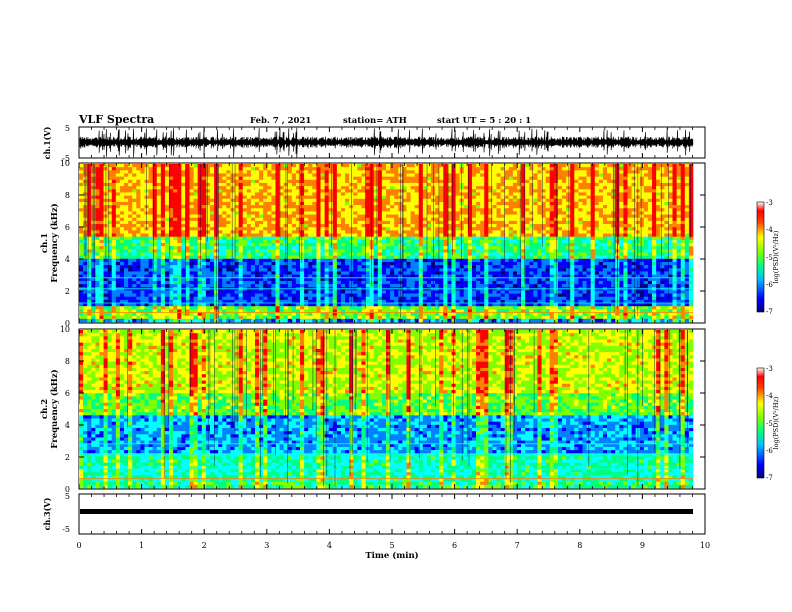 The height and width of the screenshot is (612, 792). Describe the element at coordinates (374, 143) in the screenshot. I see `ch1-waveform-panel: 5 -5 ch.1(V)` at that location.